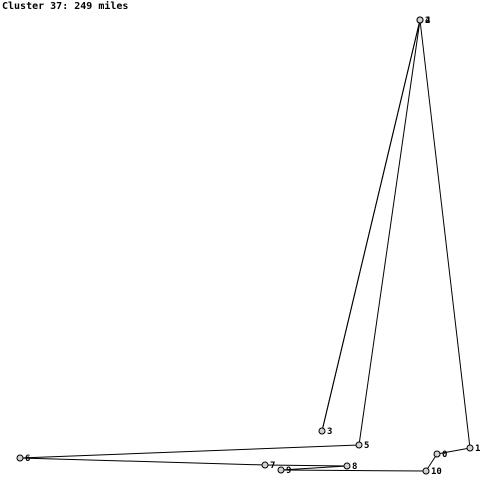 The image size is (500, 500). I want to click on node-9: 9, so click(284, 471).